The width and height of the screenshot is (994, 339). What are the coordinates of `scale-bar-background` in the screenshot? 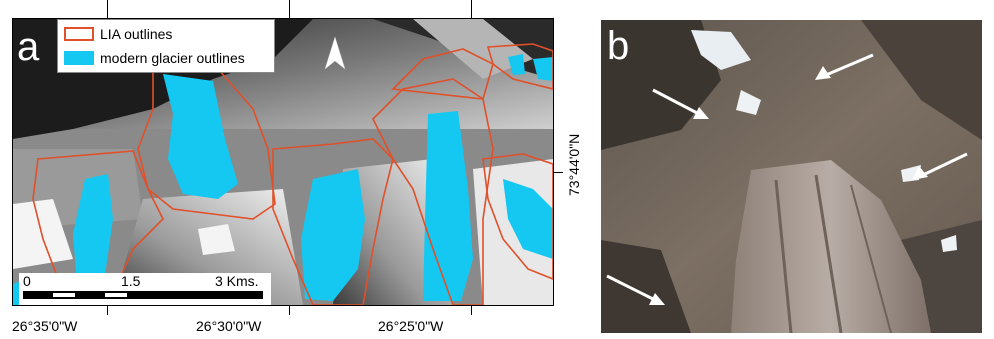 It's located at (145, 289).